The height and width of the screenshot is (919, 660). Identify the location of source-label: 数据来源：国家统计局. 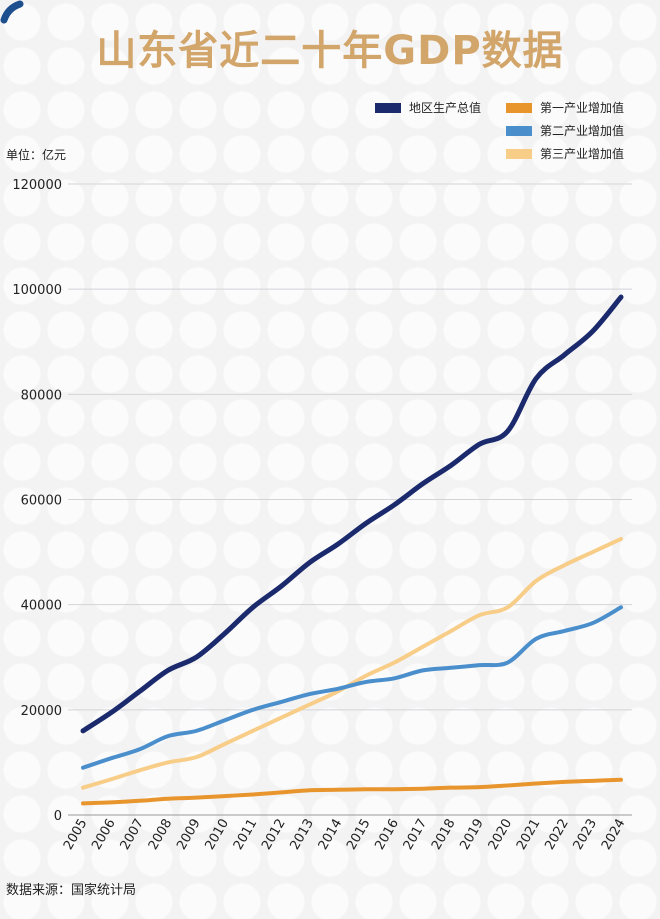
(71, 890).